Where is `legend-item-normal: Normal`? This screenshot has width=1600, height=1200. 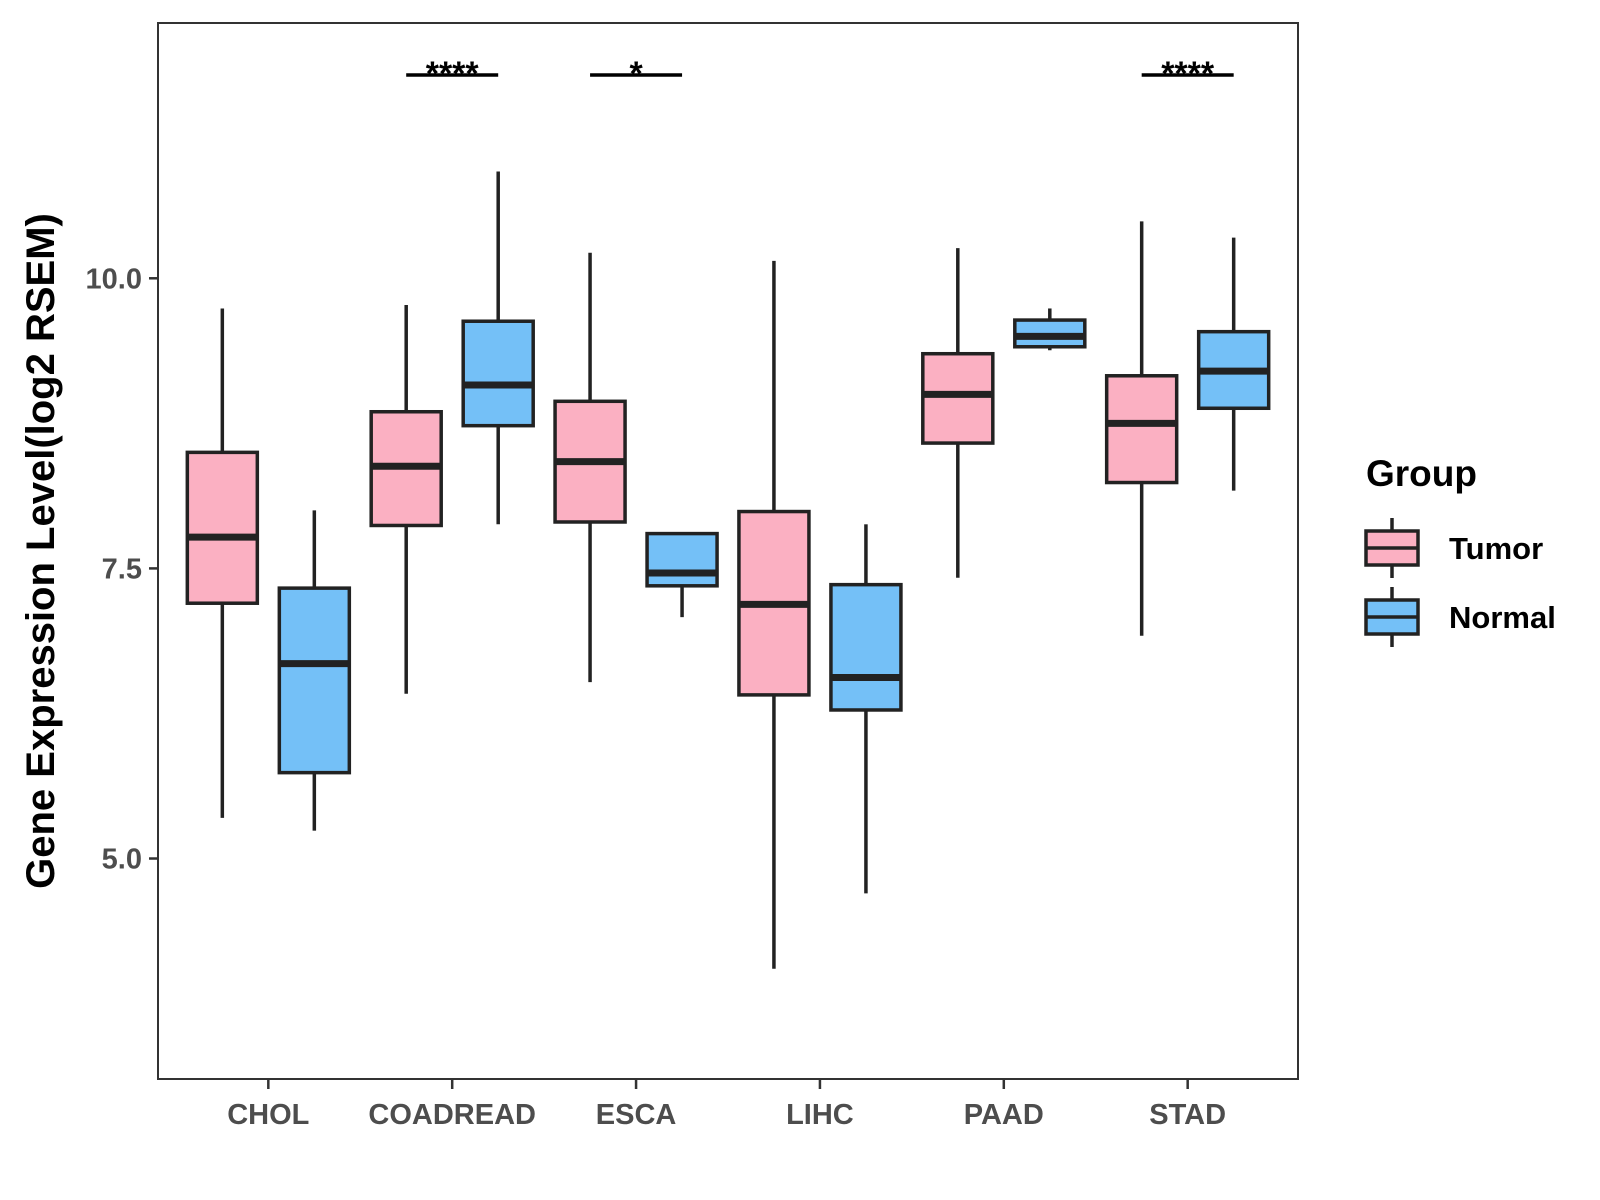
legend-item-normal: Normal is located at coordinates (1460, 617).